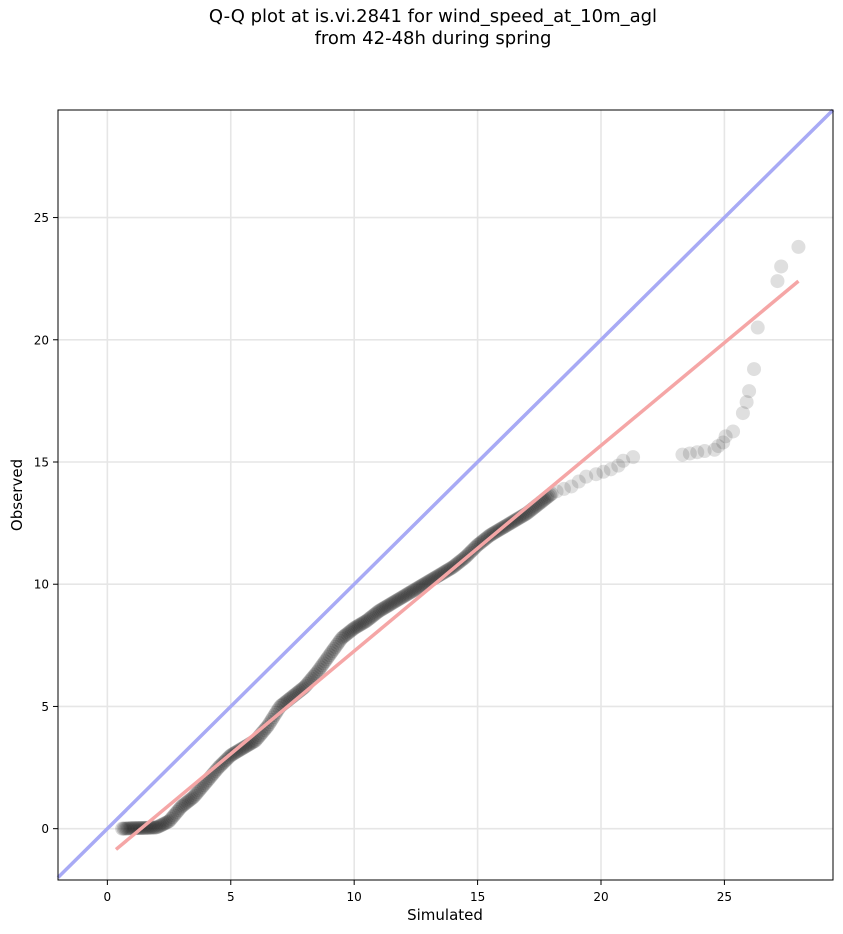 This screenshot has height=934, width=843. I want to click on x-axis-label: Simulated, so click(445, 915).